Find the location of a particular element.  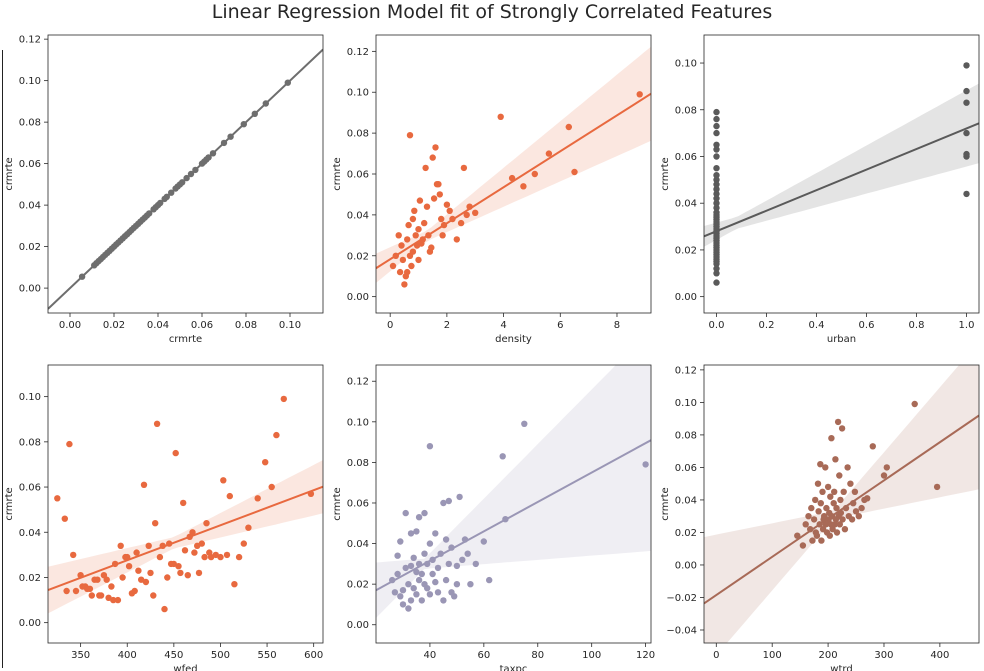

x-tick-label: 350 is located at coordinates (80, 655).